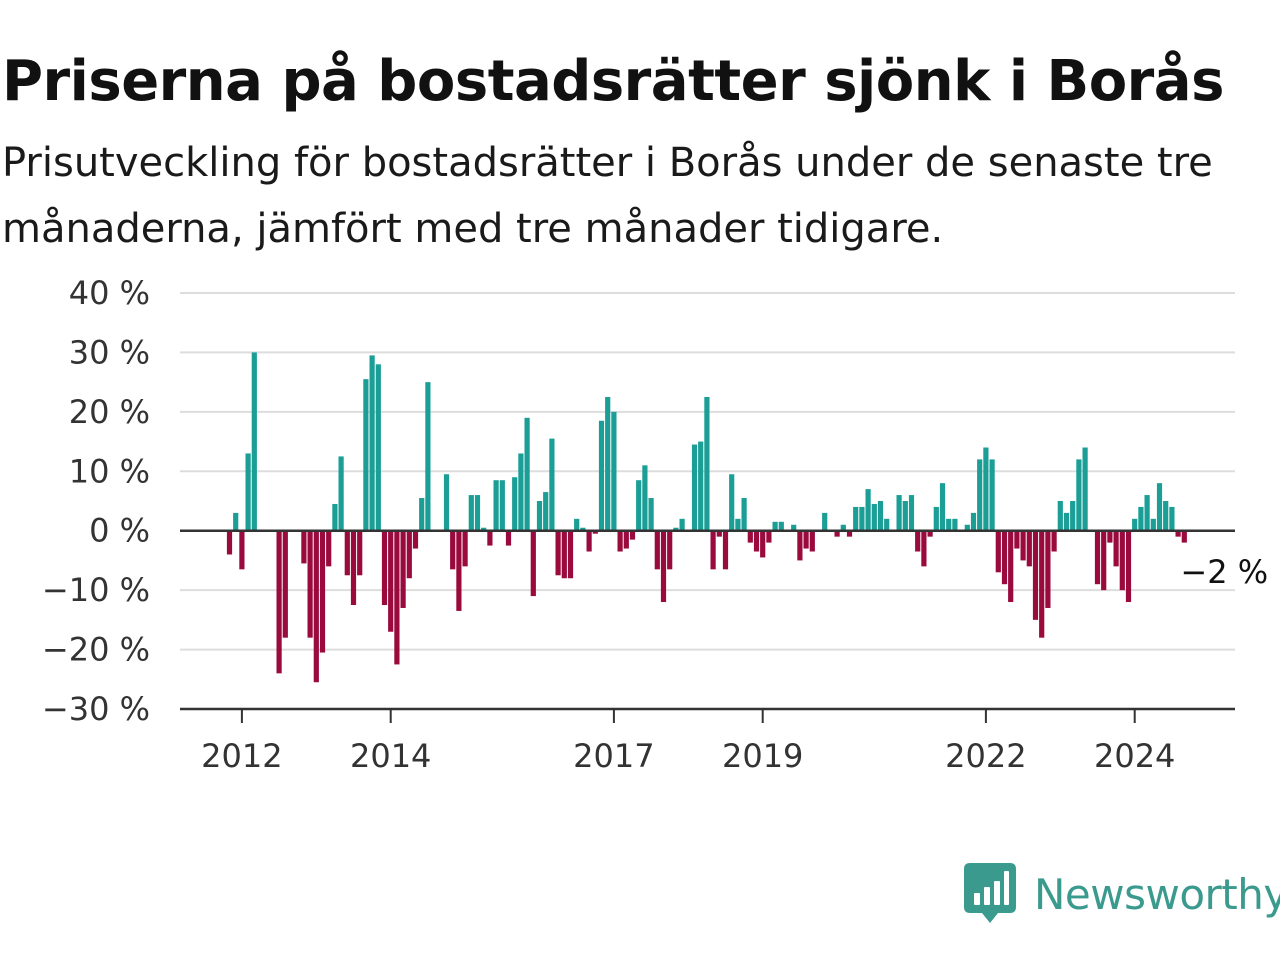 Image resolution: width=1280 pixels, height=960 pixels. Describe the element at coordinates (109, 352) in the screenshot. I see `y-tick-label: 30 %` at that location.